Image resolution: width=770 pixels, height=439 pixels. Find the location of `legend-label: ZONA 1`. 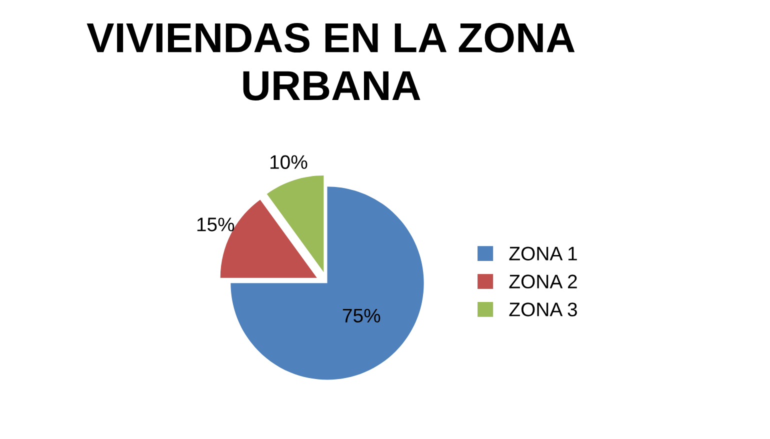

legend-label: ZONA 1 is located at coordinates (543, 253).